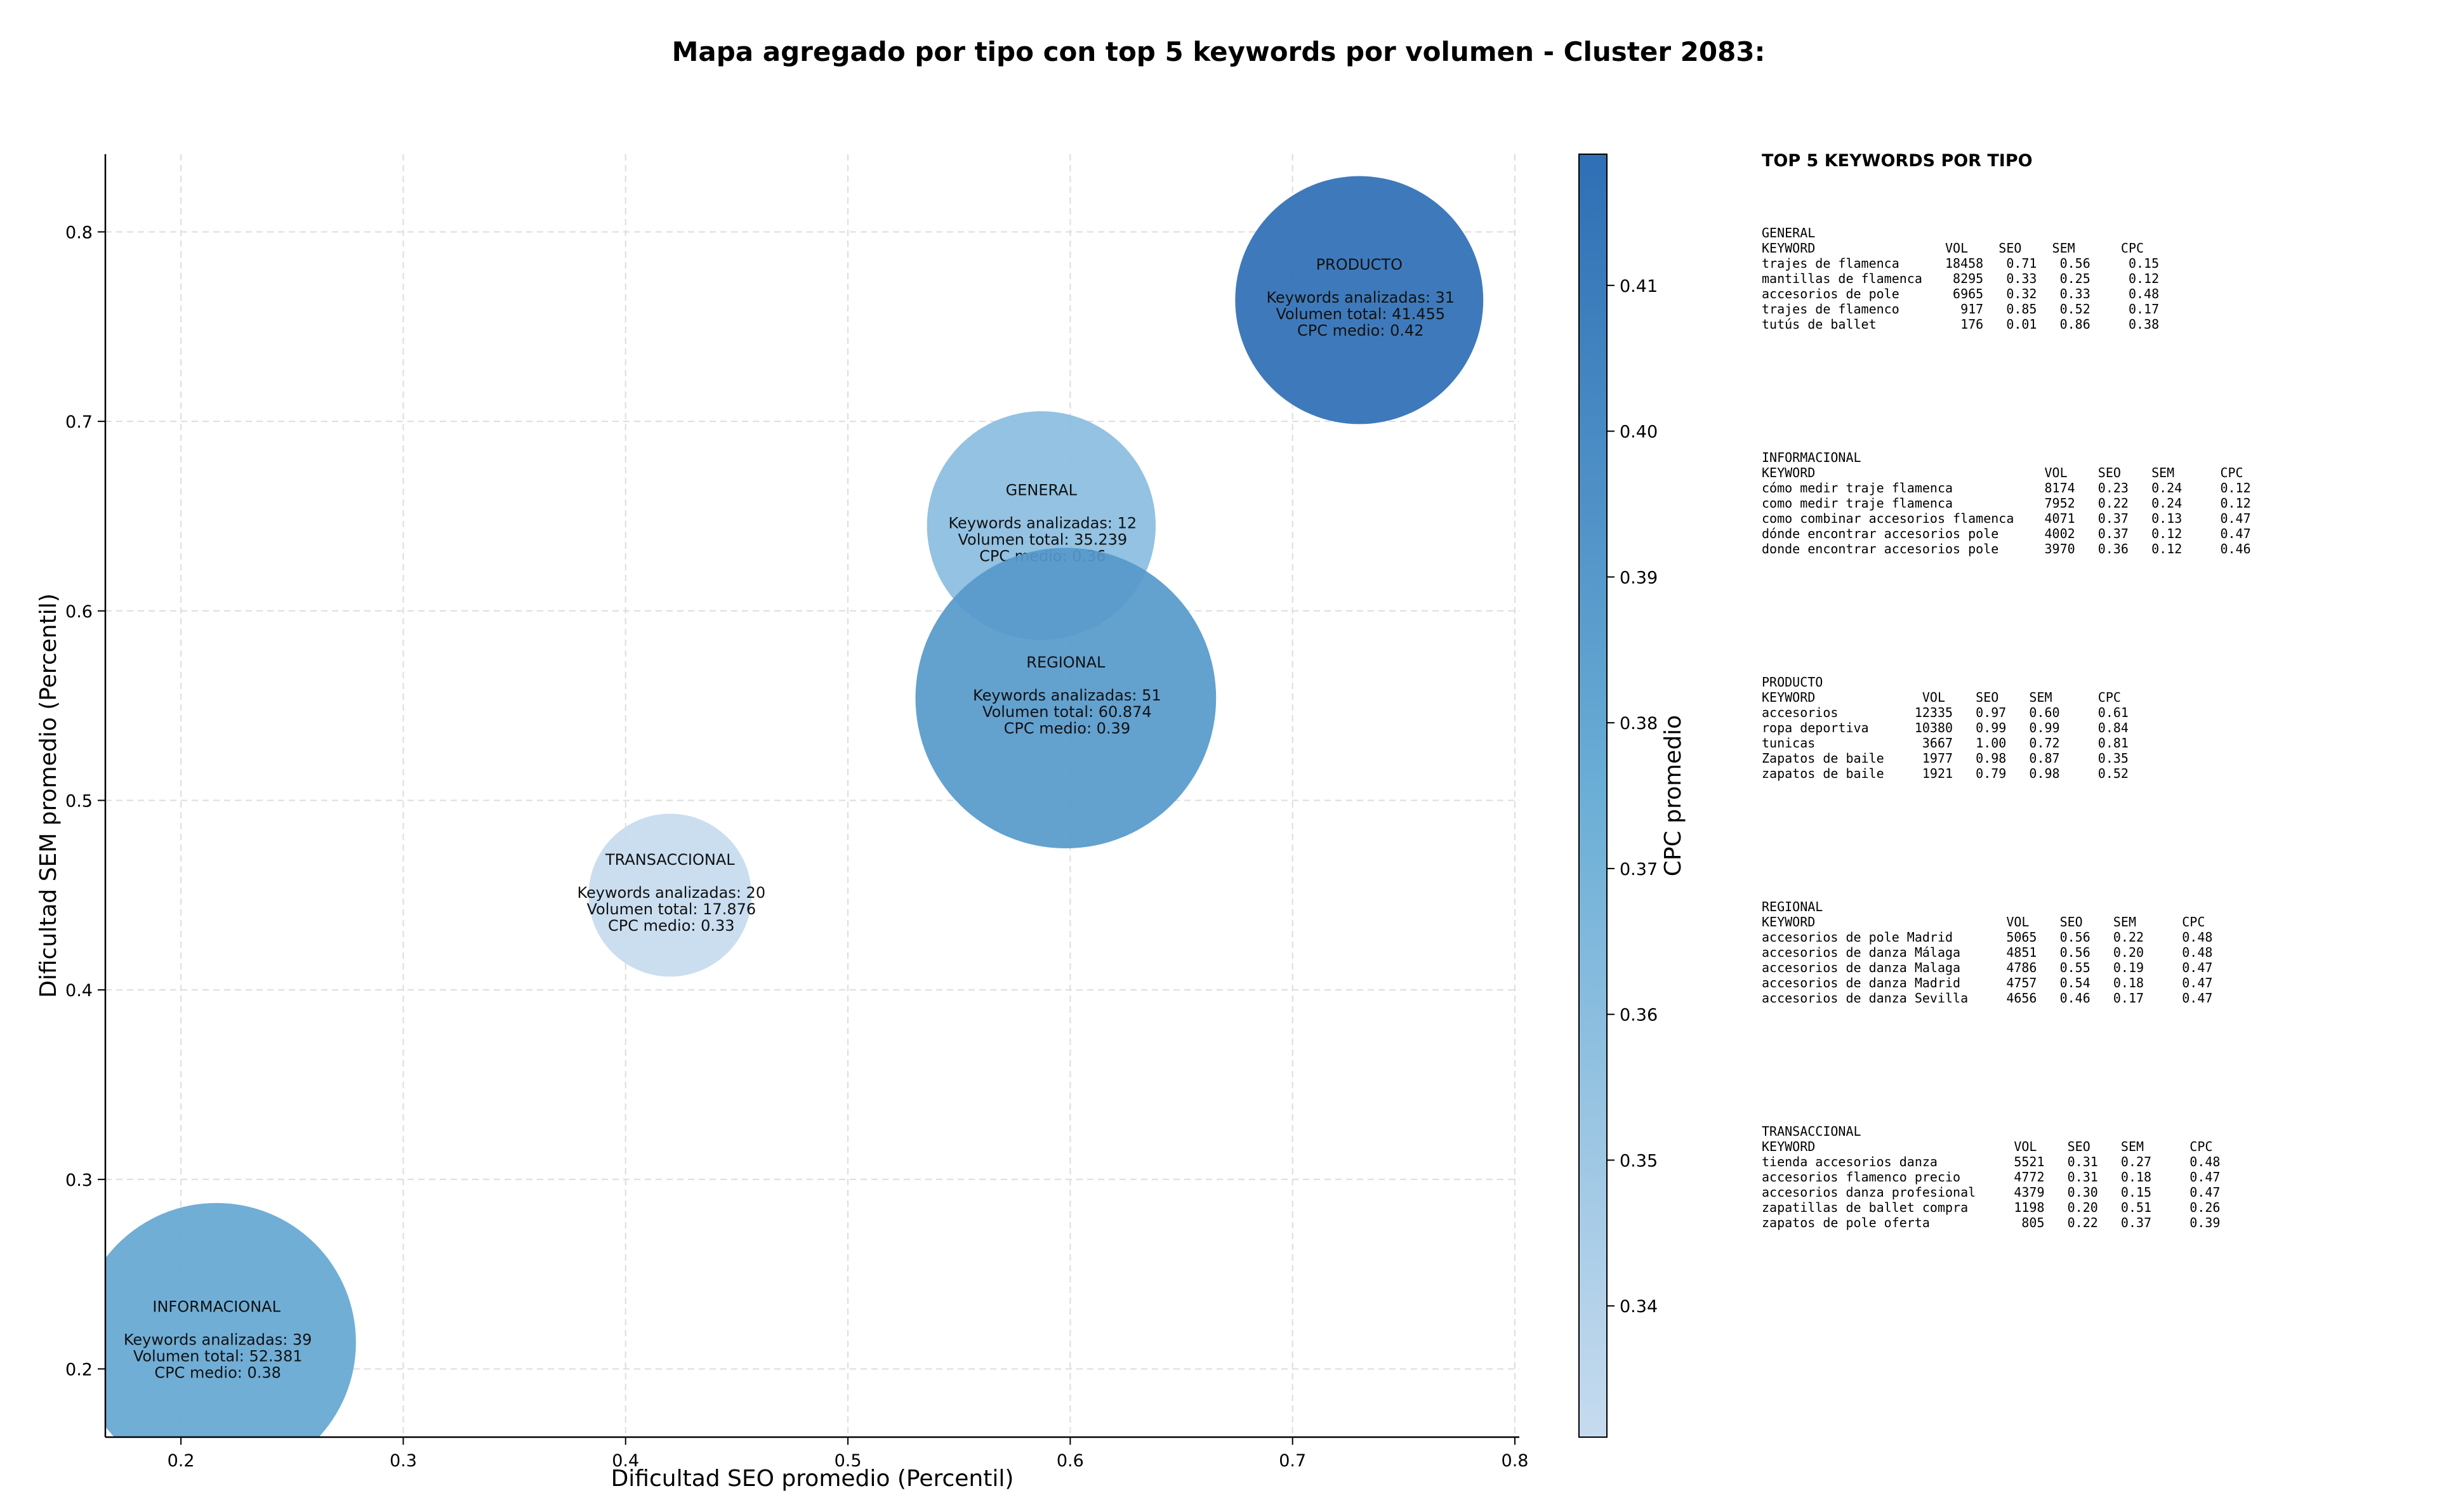 This screenshot has height=1512, width=2437. What do you see at coordinates (671, 909) in the screenshot?
I see `bubble-label-volumen: Volumen total: 17.876` at bounding box center [671, 909].